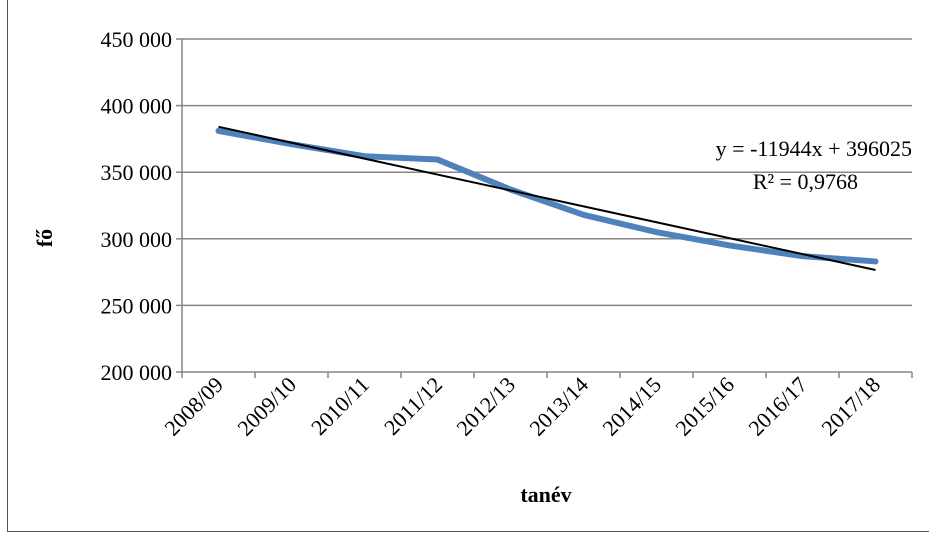  I want to click on x-tick-label: 2011/12, so click(413, 406).